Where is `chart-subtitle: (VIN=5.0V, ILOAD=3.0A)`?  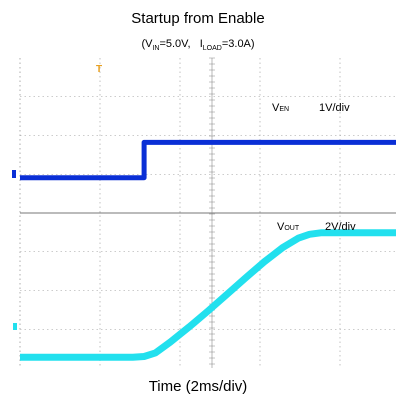 chart-subtitle: (VIN=5.0V, ILOAD=3.0A) is located at coordinates (198, 45).